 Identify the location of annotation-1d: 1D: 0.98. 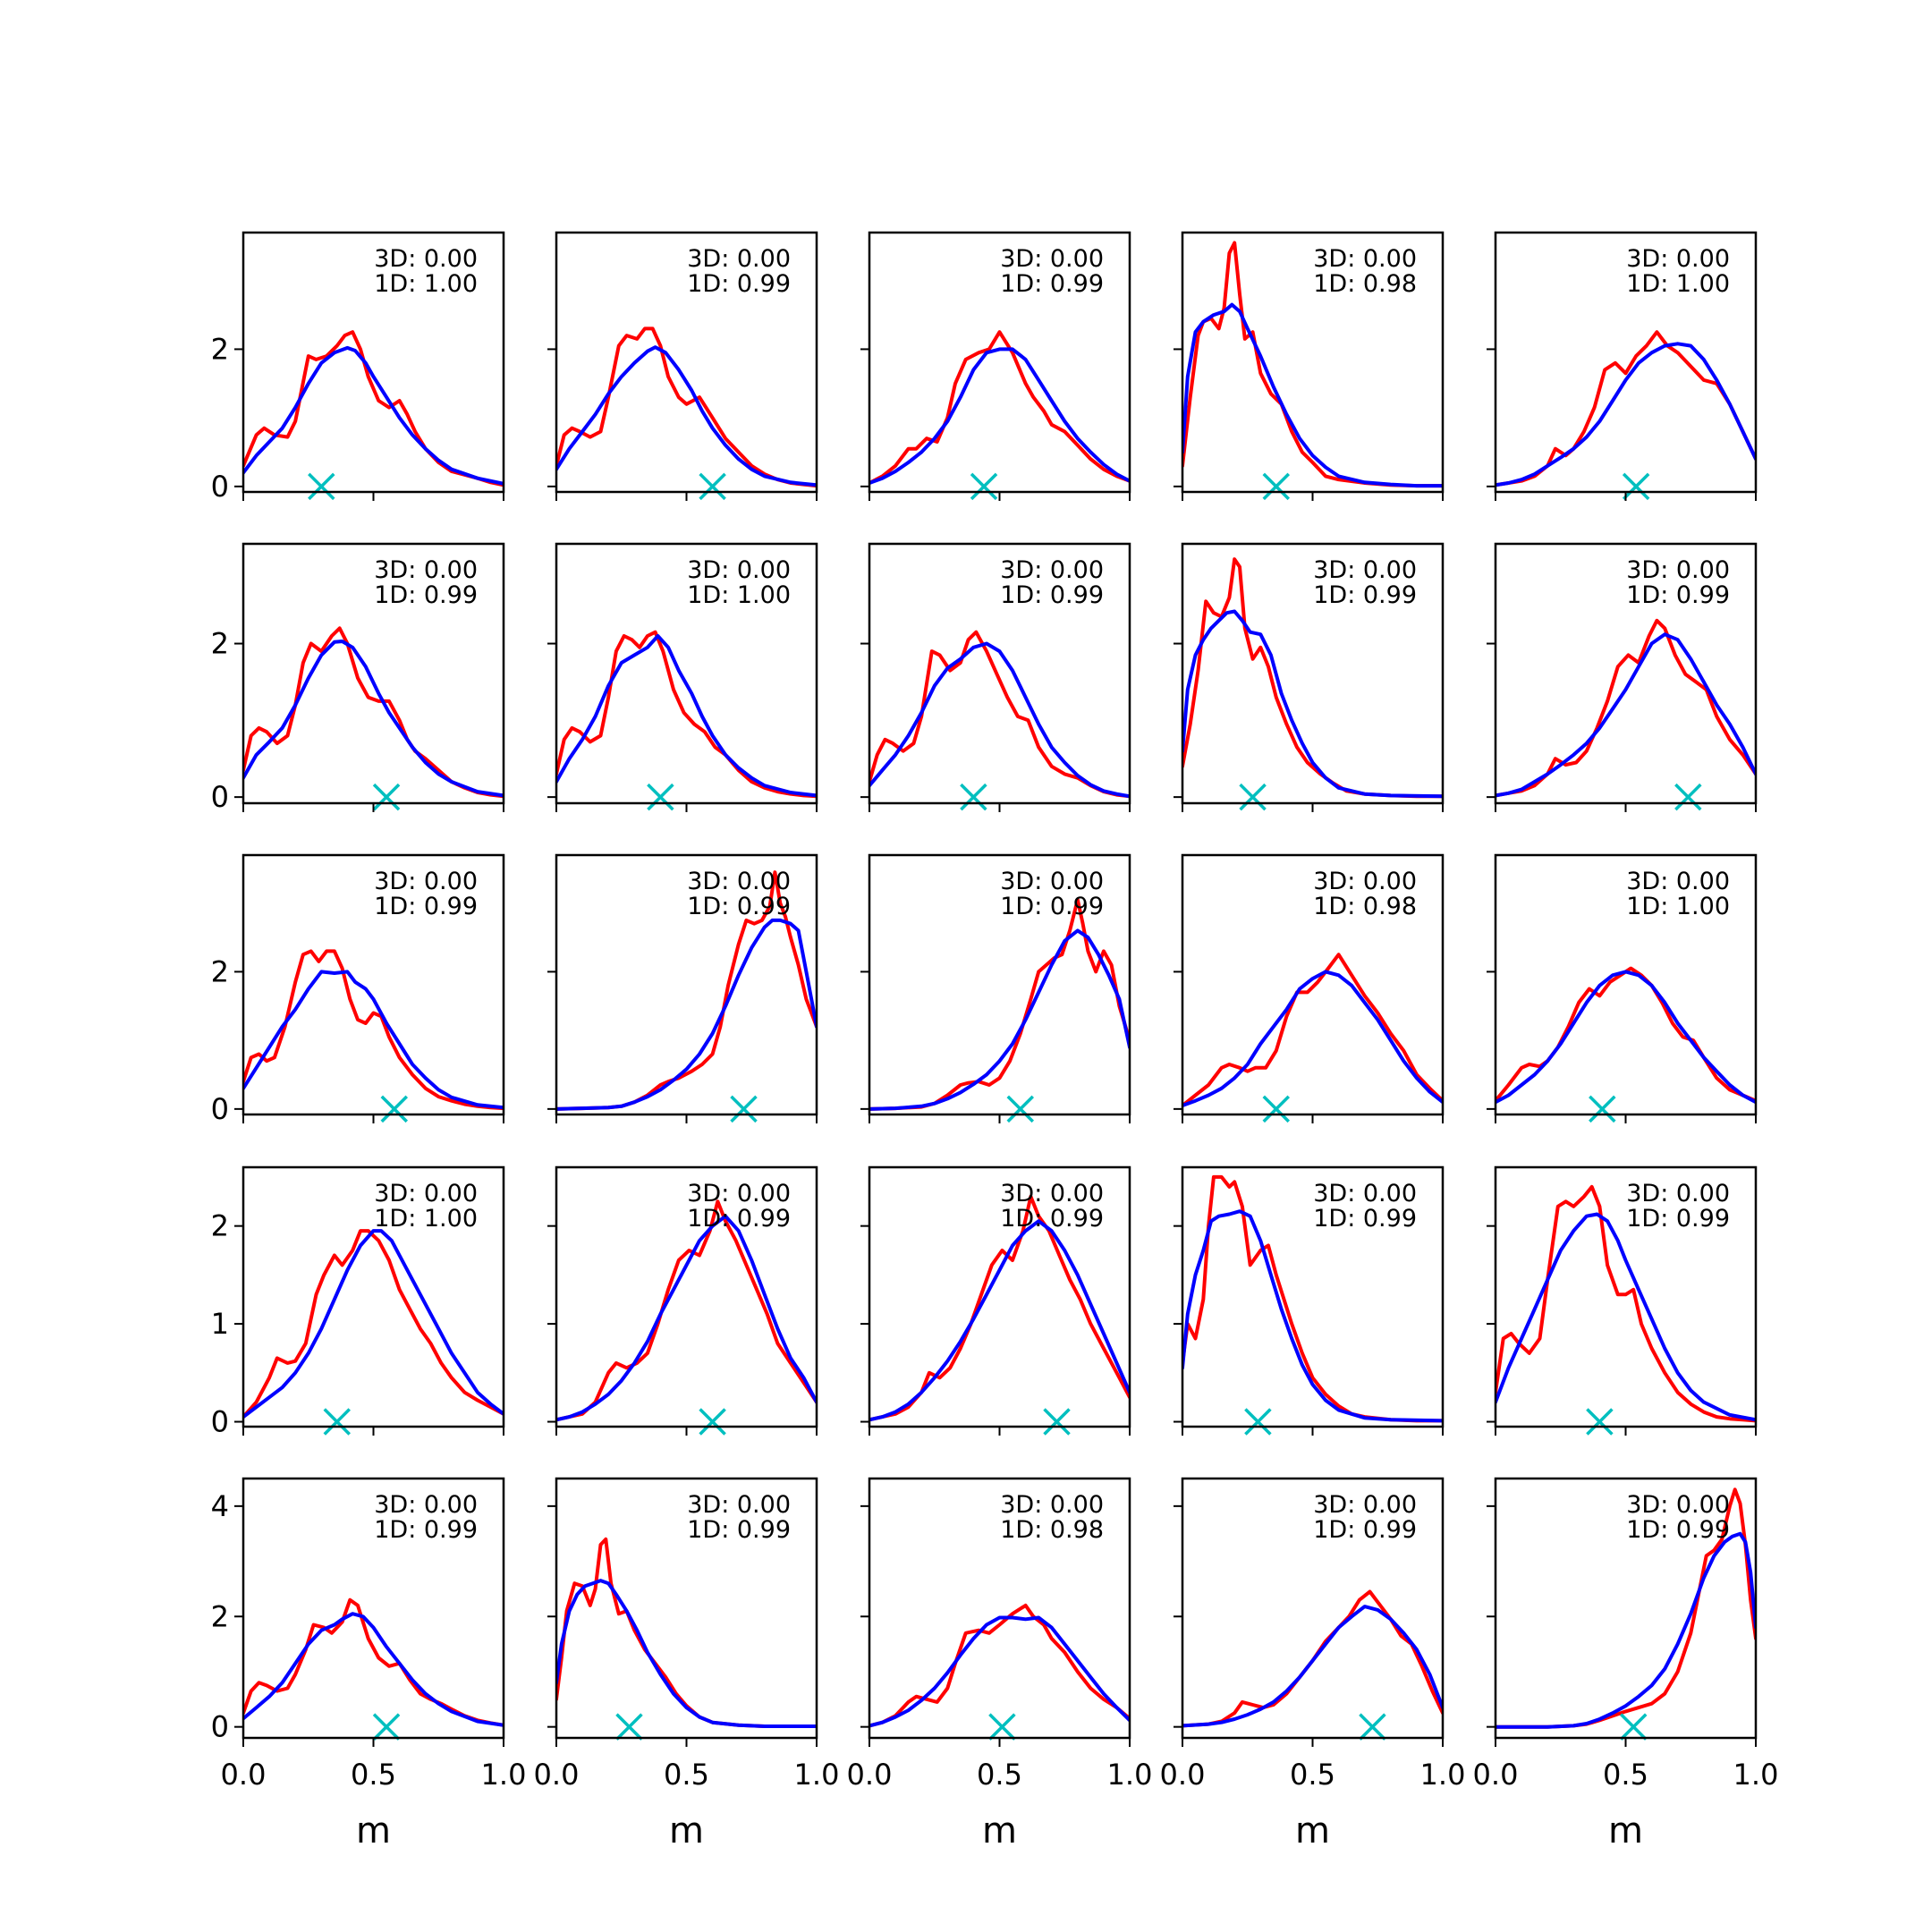
(1052, 1530).